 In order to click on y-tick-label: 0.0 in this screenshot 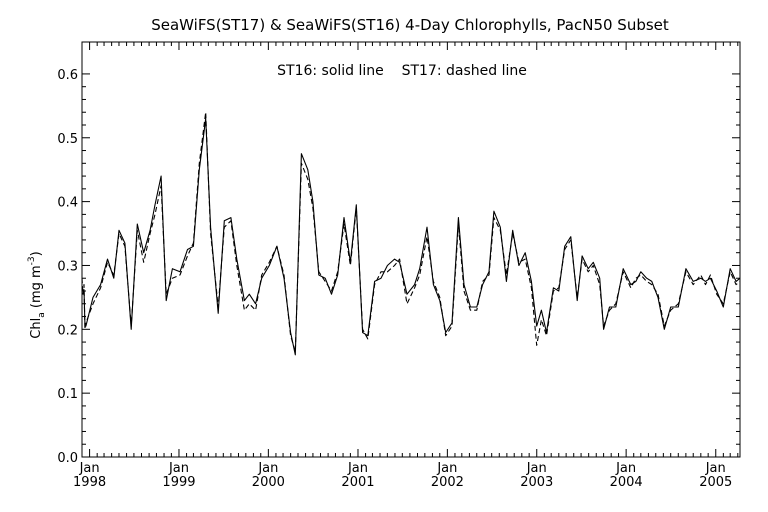, I will do `click(67, 458)`.